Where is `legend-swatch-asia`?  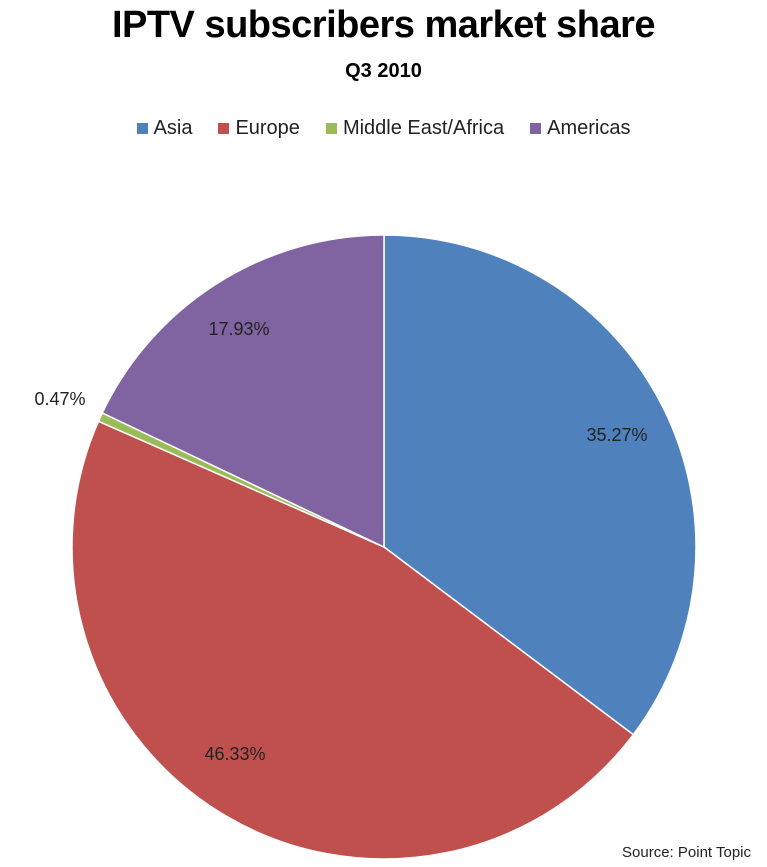 legend-swatch-asia is located at coordinates (142, 128).